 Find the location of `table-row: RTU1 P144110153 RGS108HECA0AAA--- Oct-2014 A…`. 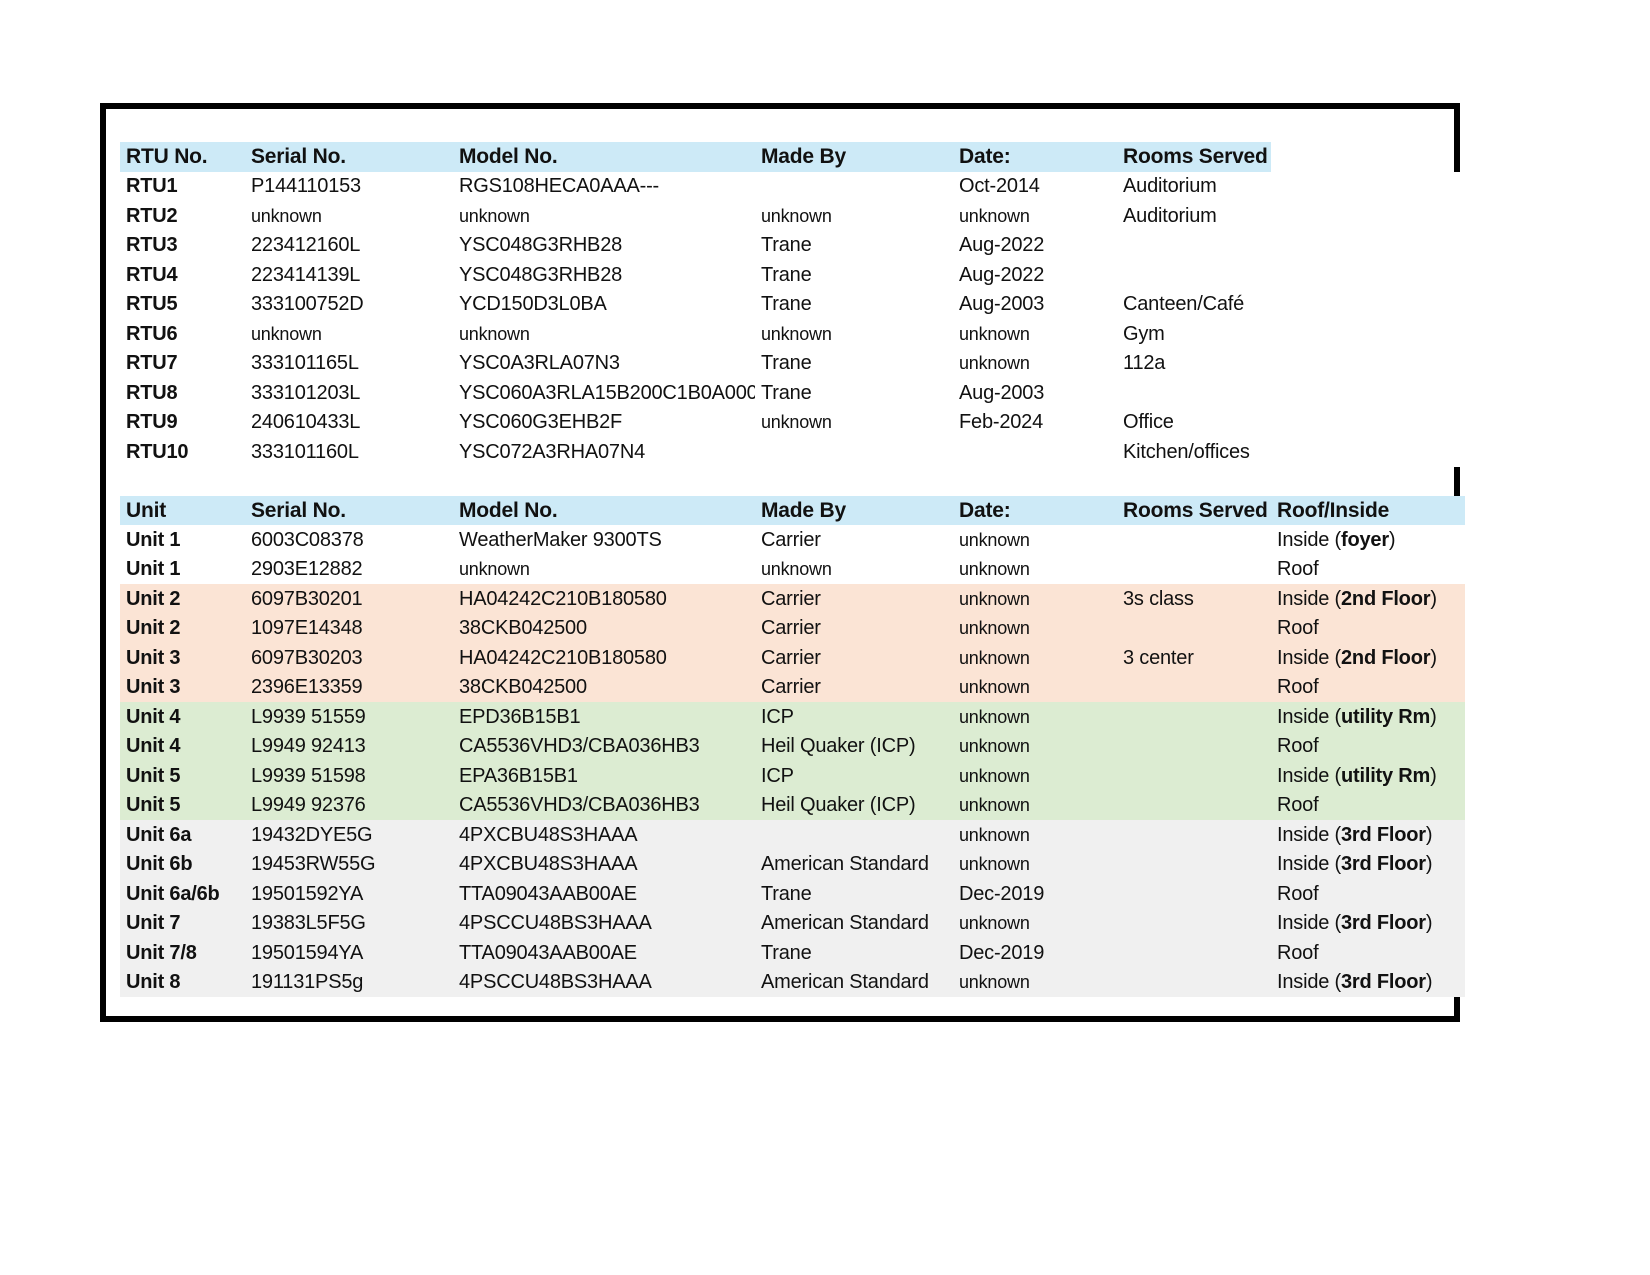

table-row: RTU1 P144110153 RGS108HECA0AAA--- Oct-2014 A… is located at coordinates (792, 186).